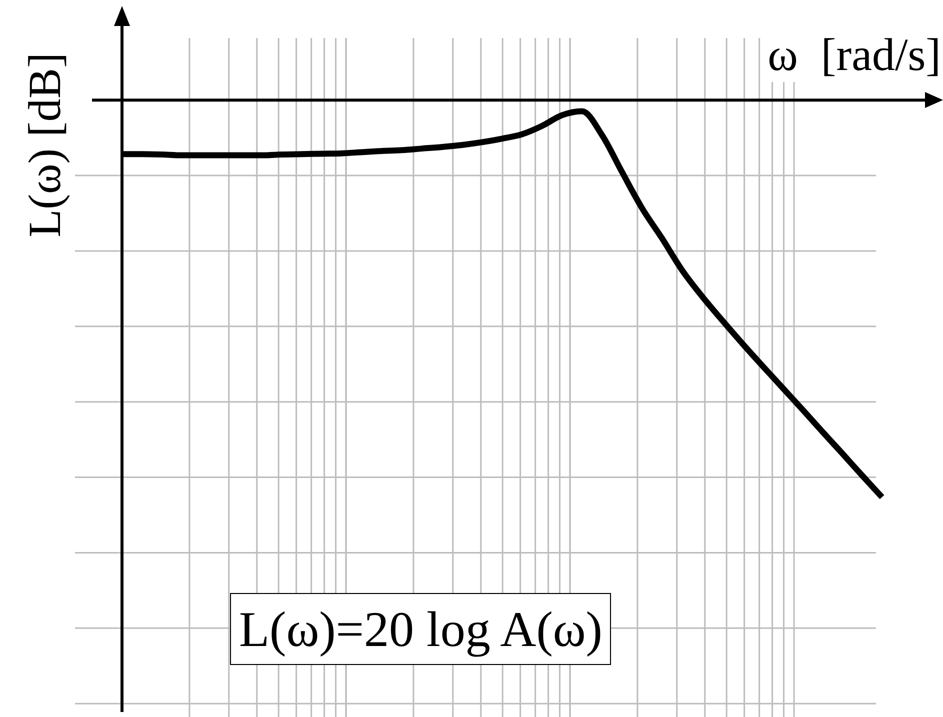 The image size is (943, 717). What do you see at coordinates (44, 145) in the screenshot?
I see `y-axis-title: L(ω) [dB]` at bounding box center [44, 145].